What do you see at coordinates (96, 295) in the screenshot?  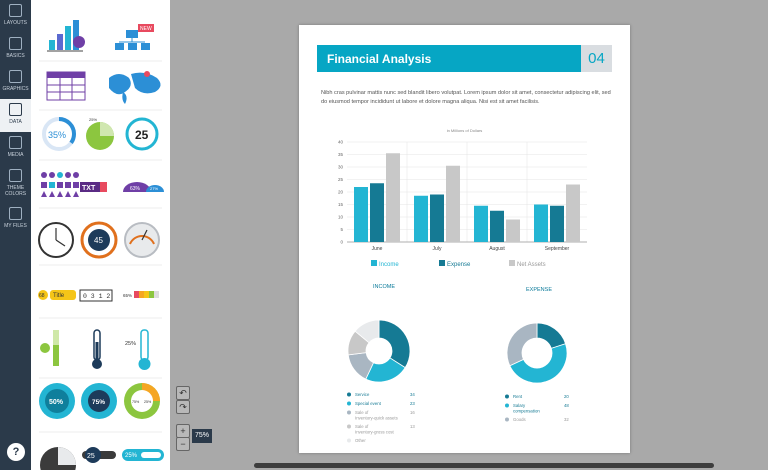 I see `digit-counter-widget: 0 3 1 2` at bounding box center [96, 295].